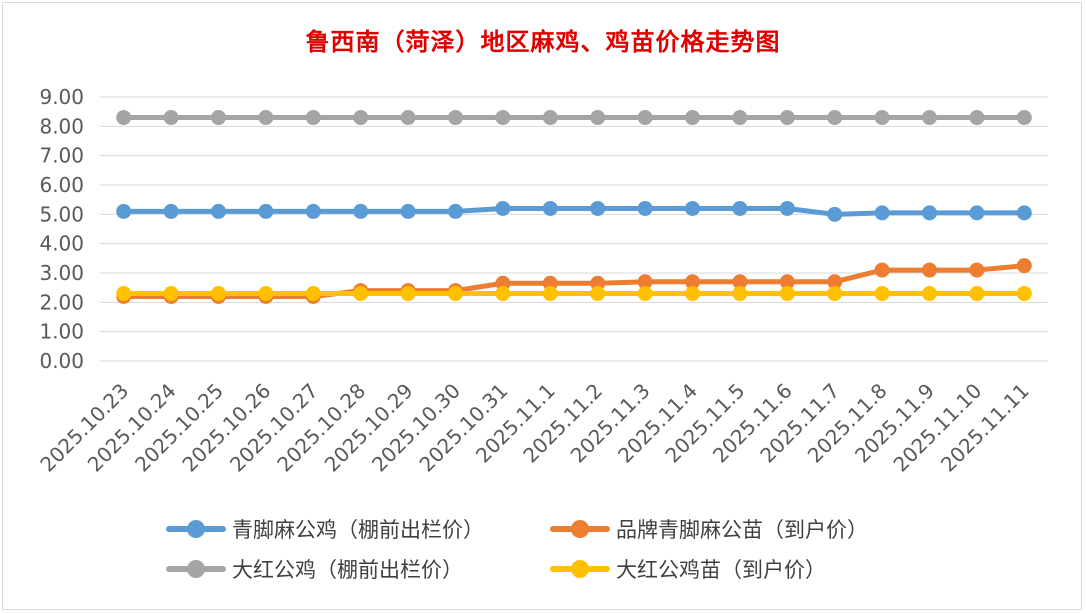 The width and height of the screenshot is (1086, 614). Describe the element at coordinates (721, 570) in the screenshot. I see `legend-label: 大红公鸡苗（到户价）` at that location.